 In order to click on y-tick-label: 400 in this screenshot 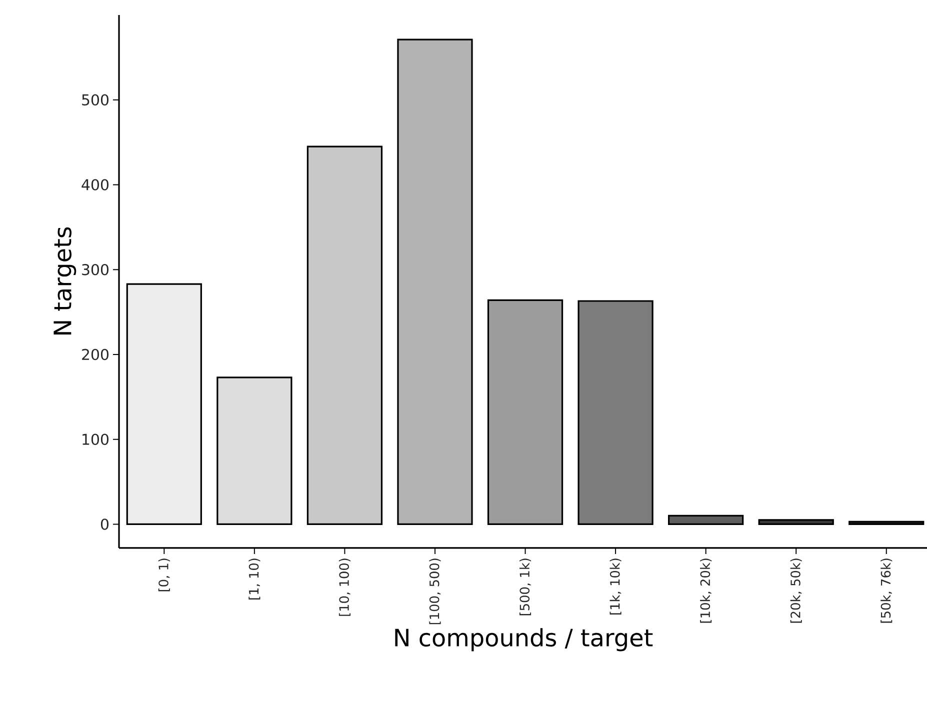, I will do `click(95, 184)`.